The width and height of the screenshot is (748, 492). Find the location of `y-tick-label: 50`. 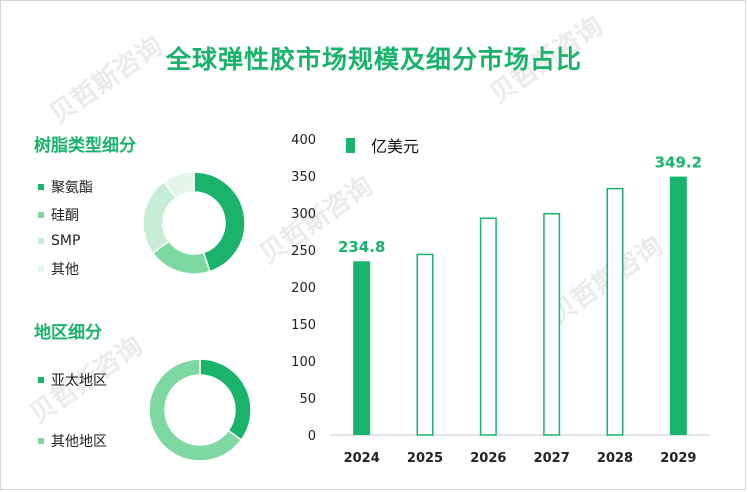

y-tick-label: 50 is located at coordinates (307, 399).